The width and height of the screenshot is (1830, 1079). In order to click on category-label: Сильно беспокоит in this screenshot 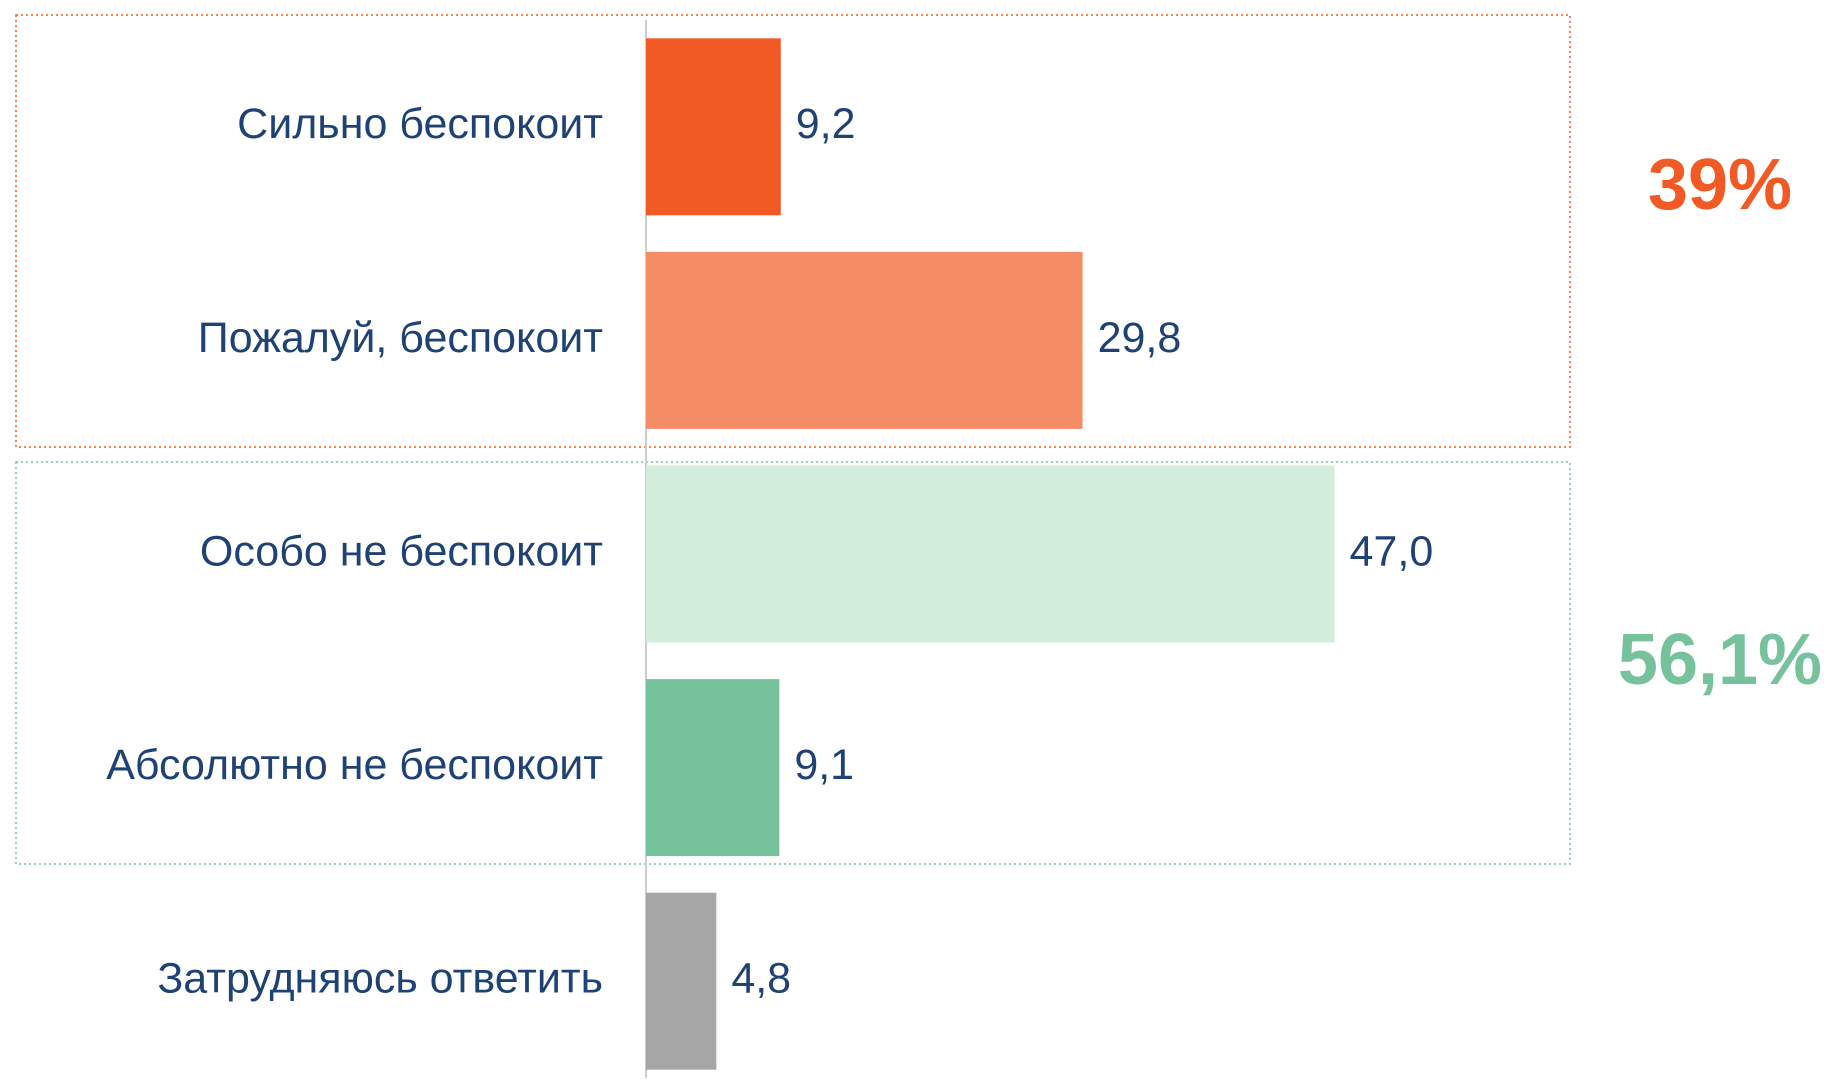, I will do `click(420, 124)`.